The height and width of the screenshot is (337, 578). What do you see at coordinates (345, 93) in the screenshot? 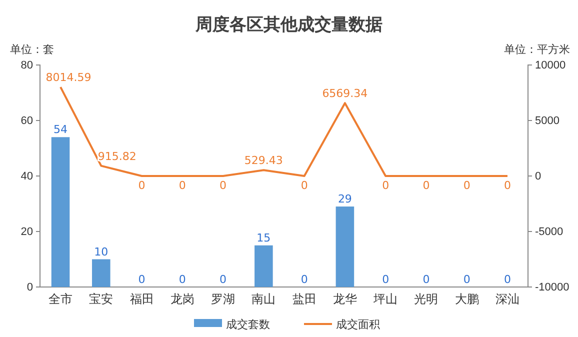
I see `data-label: 6569.34` at bounding box center [345, 93].